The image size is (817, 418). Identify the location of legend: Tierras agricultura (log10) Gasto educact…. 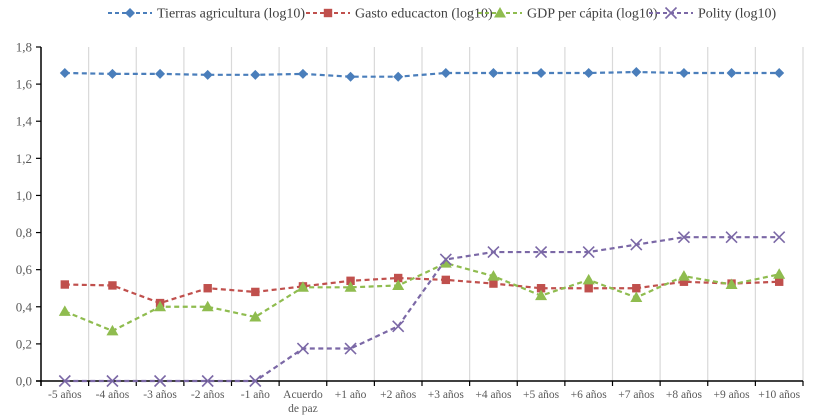
(442, 14).